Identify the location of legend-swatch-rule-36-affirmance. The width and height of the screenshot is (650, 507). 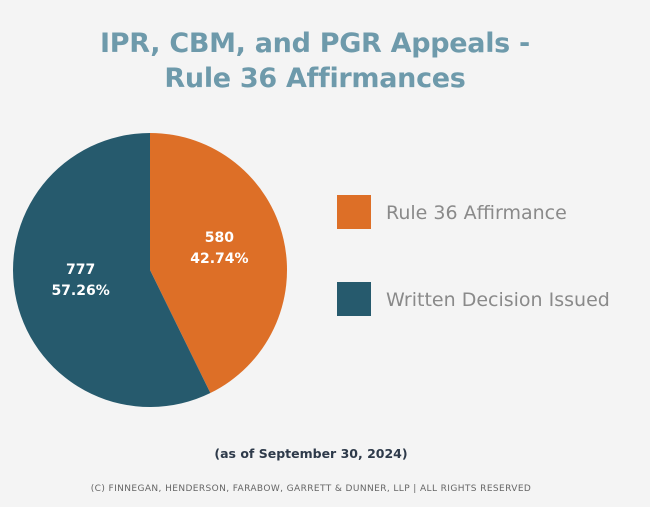
(354, 212).